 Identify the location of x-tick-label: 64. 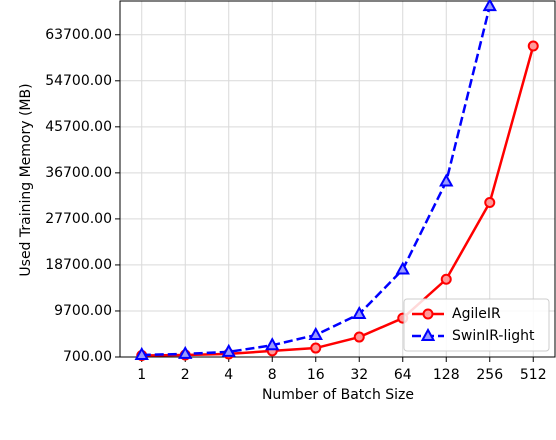
(403, 375).